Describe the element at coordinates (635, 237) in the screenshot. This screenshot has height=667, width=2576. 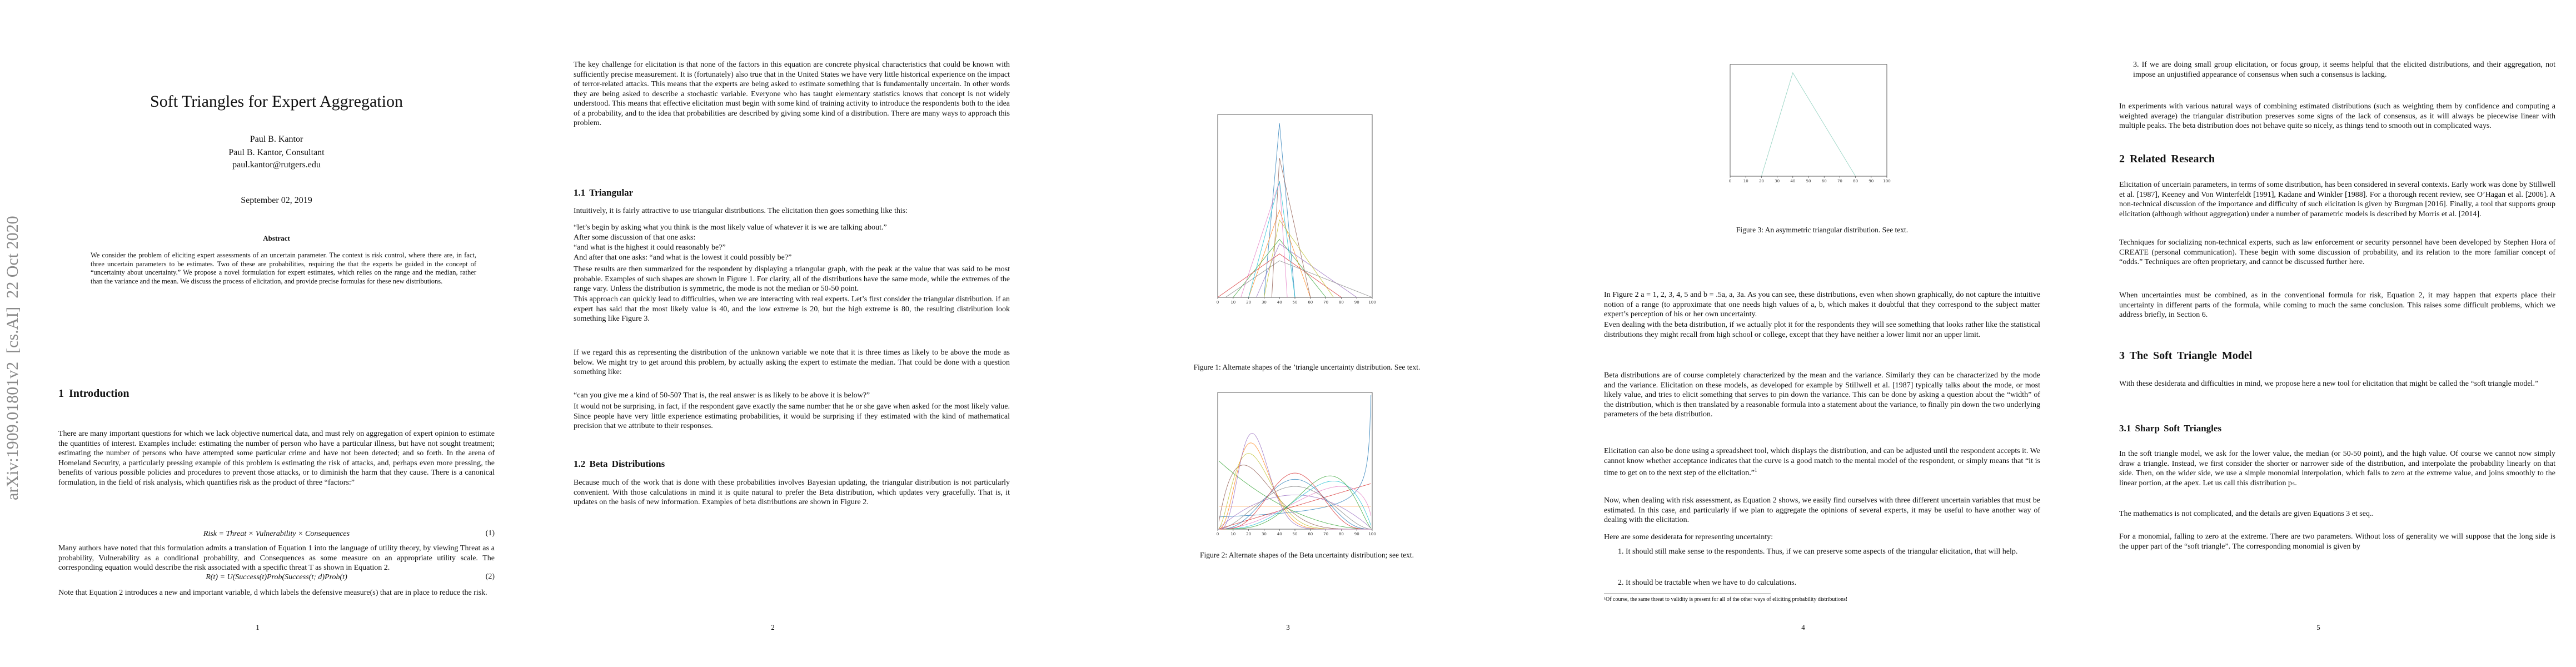
I see `paragraph: After some discussion of that one asks:` at that location.